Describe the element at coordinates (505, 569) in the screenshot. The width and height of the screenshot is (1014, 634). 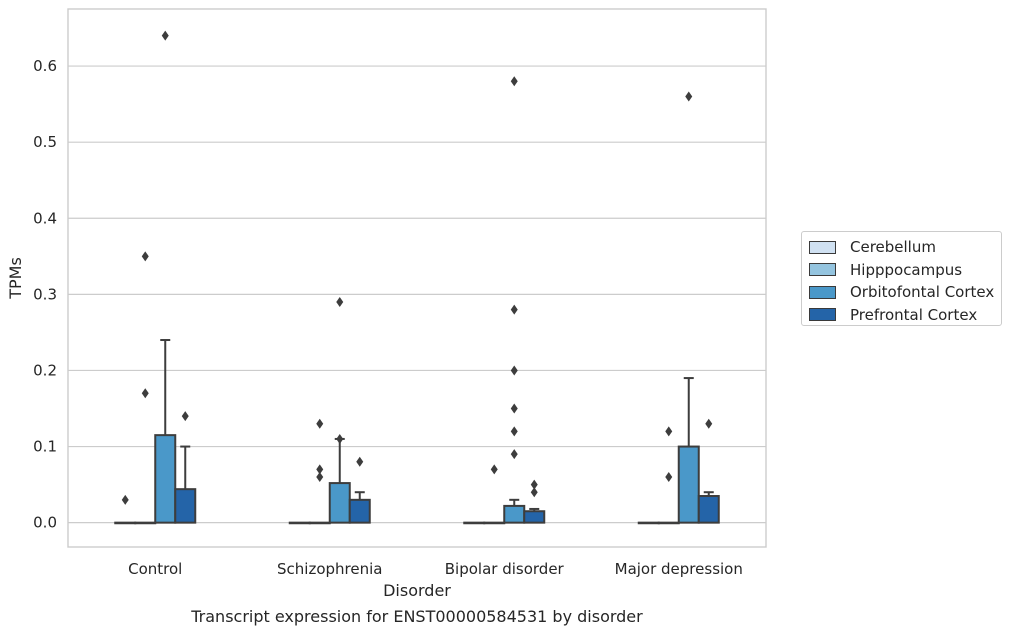
I see `x-tick-label: Bipolar disorder` at that location.